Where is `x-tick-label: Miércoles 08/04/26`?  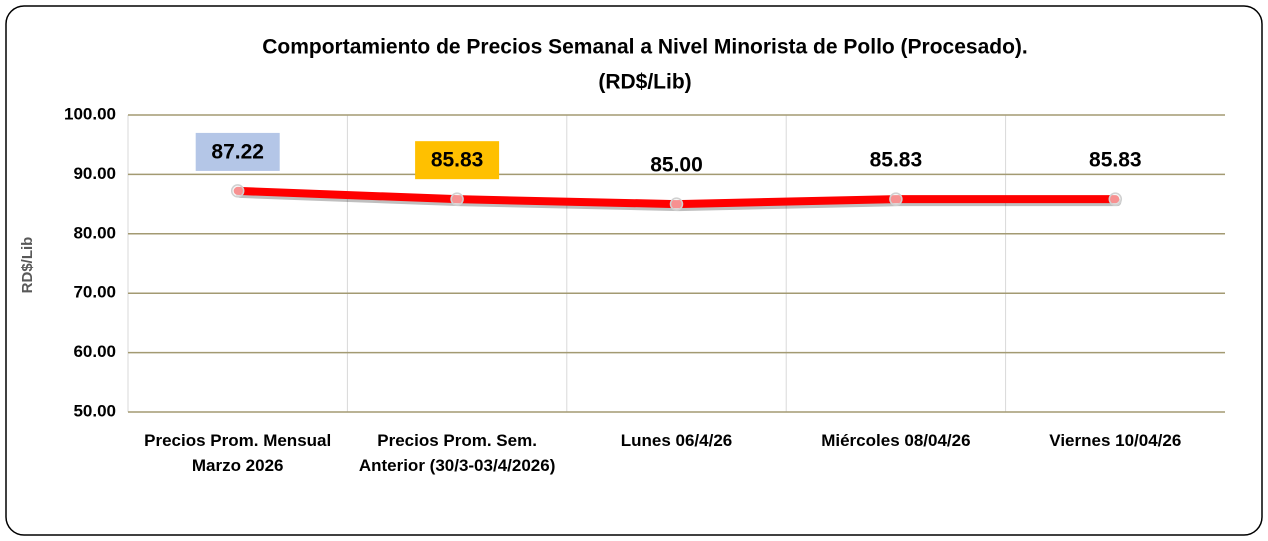 x-tick-label: Miércoles 08/04/26 is located at coordinates (896, 440).